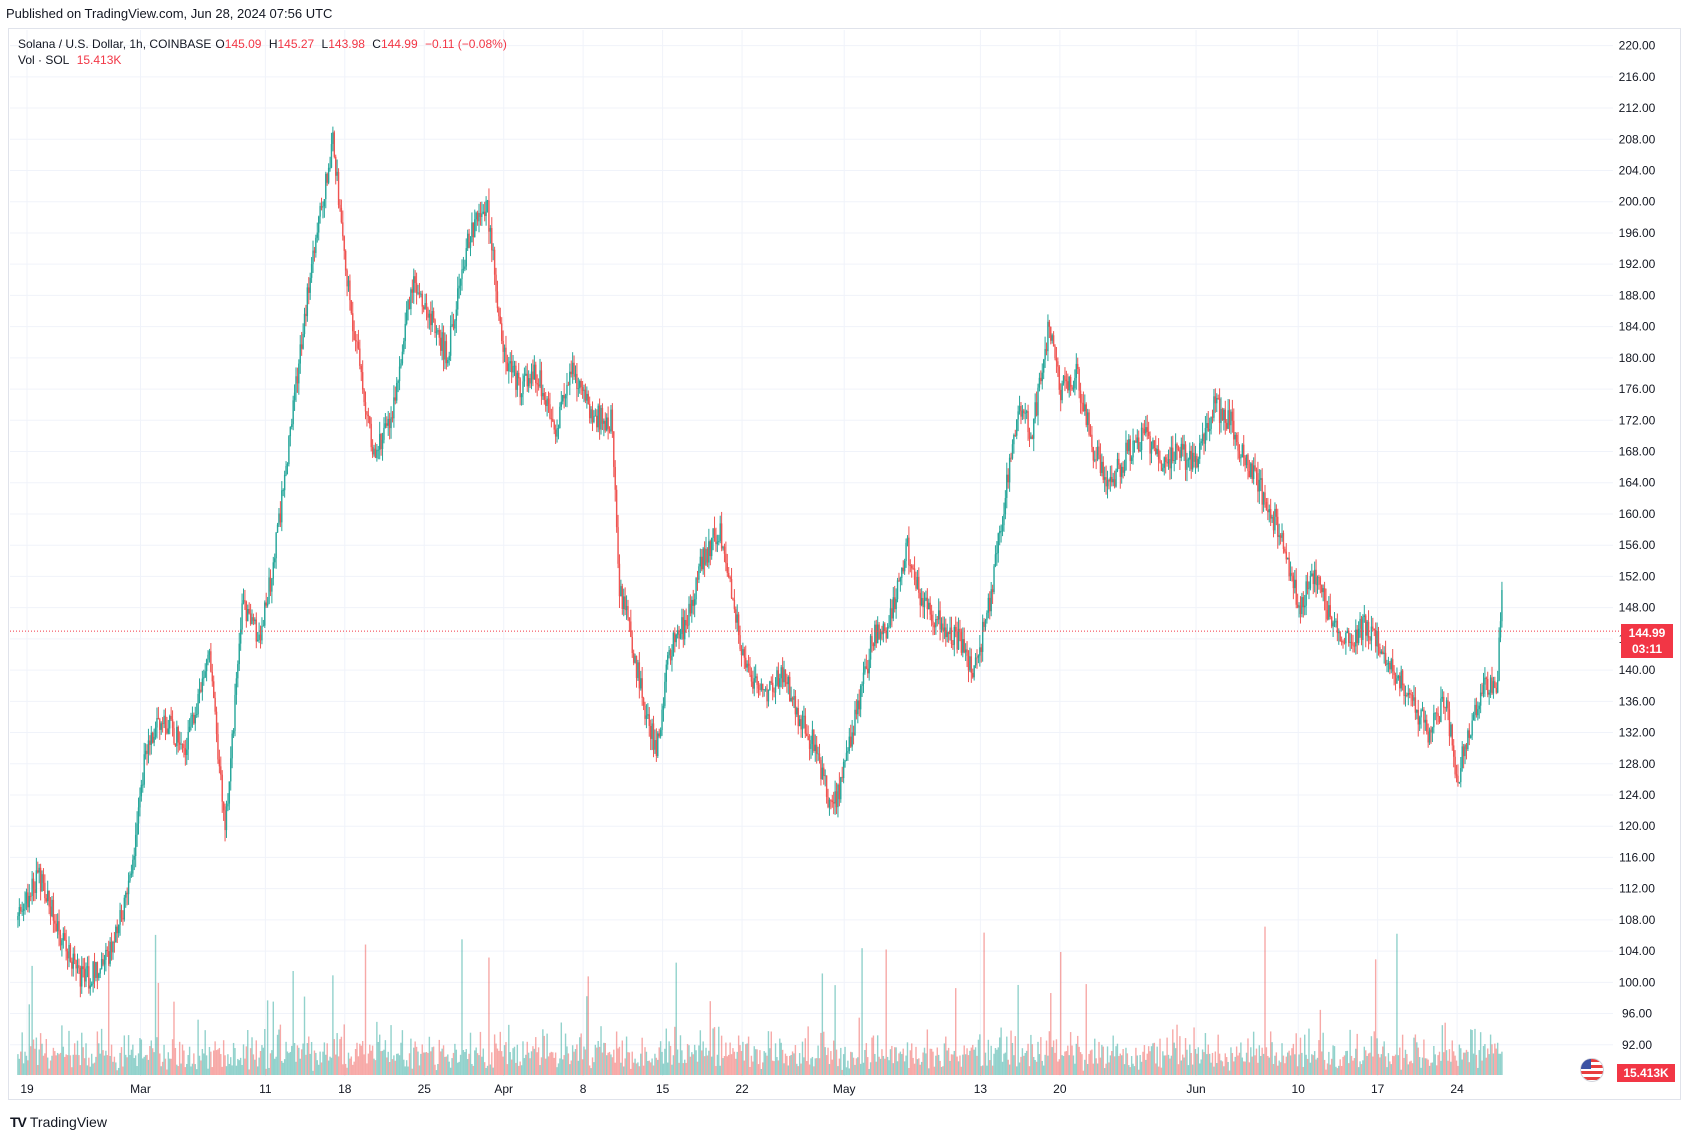  Describe the element at coordinates (44, 60) in the screenshot. I see `volume-label: Vol · SOL` at that location.